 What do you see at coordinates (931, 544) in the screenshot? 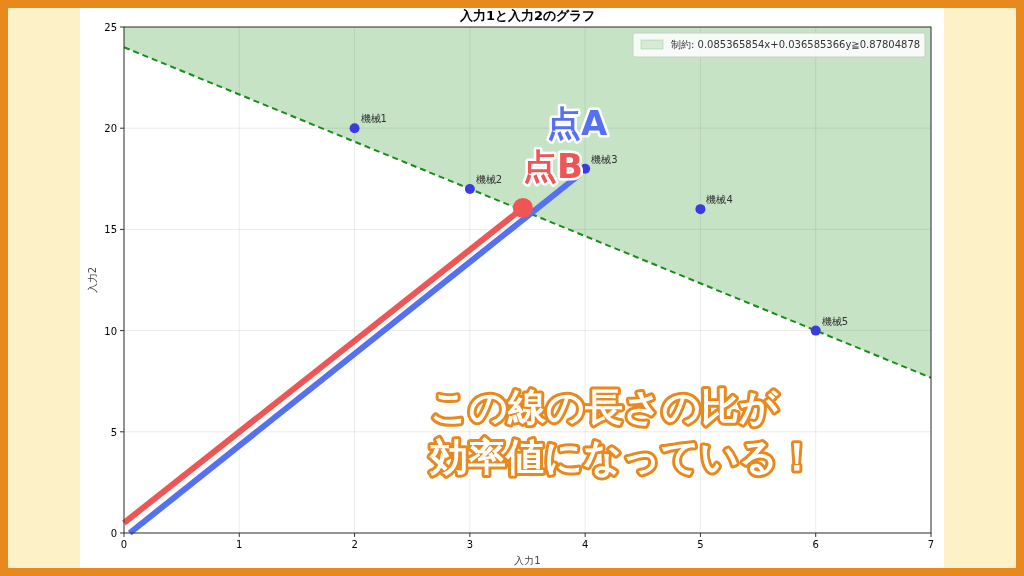
I see `x-tick-label: 7` at bounding box center [931, 544].